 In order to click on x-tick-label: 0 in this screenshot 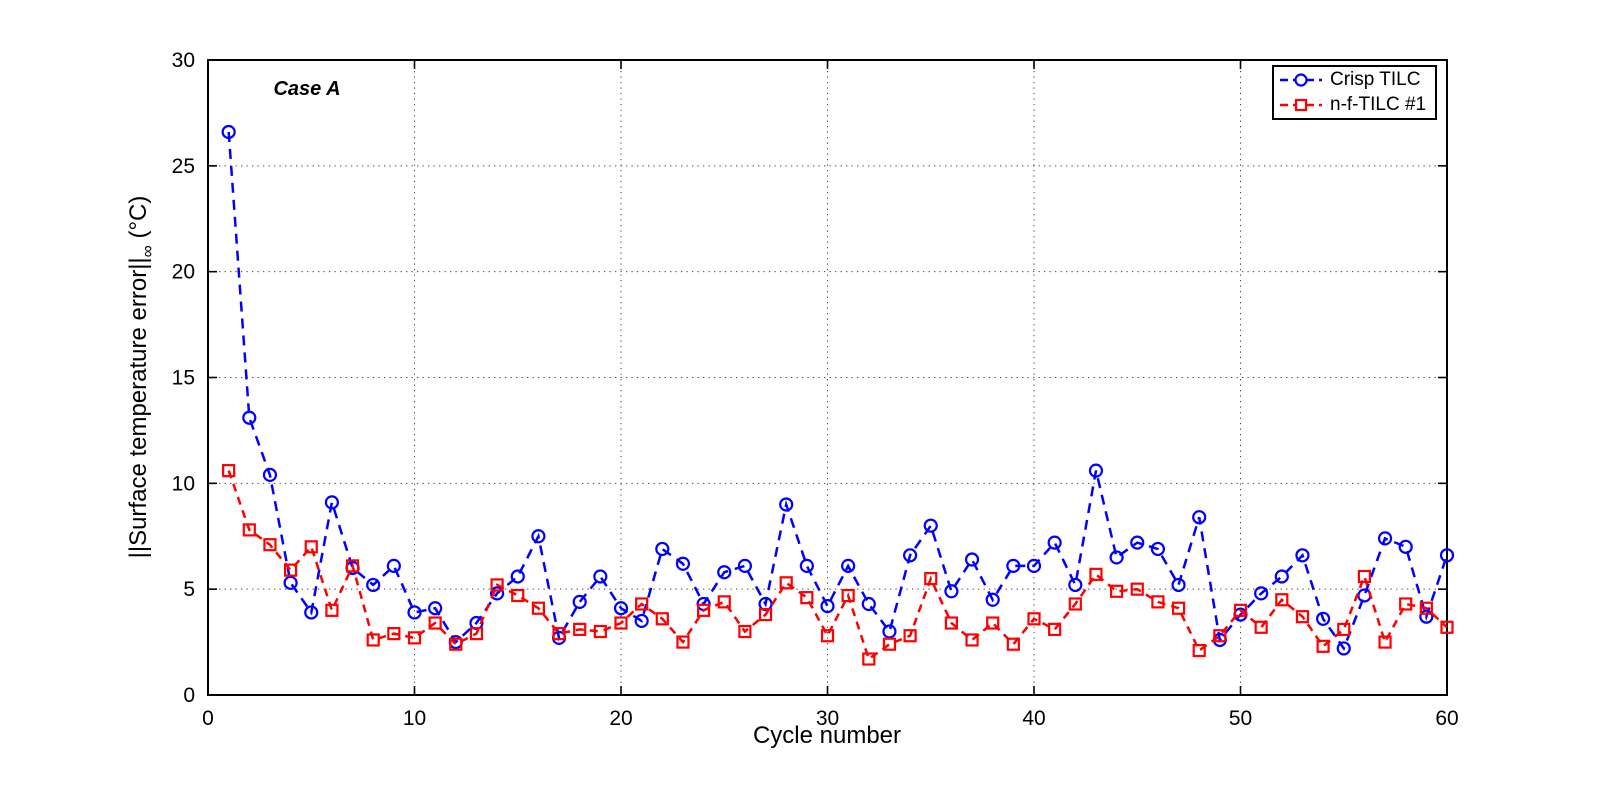, I will do `click(208, 718)`.